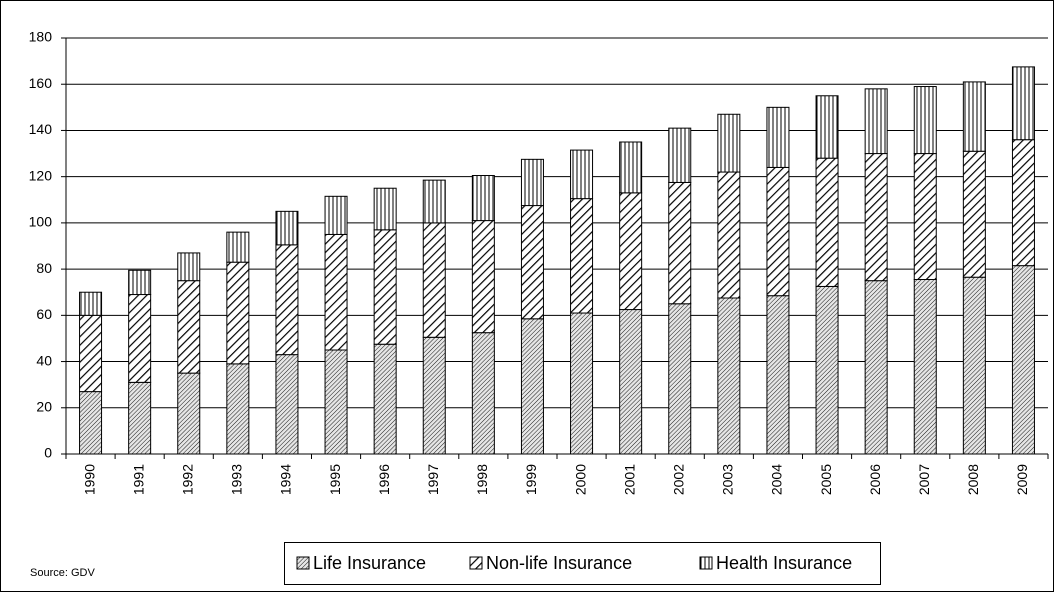  Describe the element at coordinates (784, 563) in the screenshot. I see `legend-label: Health Insurance` at that location.